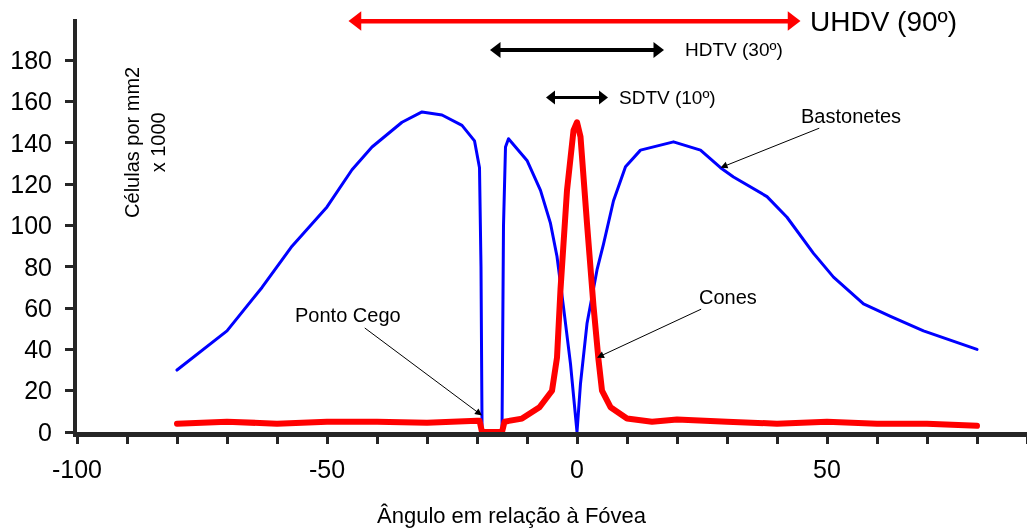  What do you see at coordinates (31, 183) in the screenshot?
I see `y-tick-label: 120` at bounding box center [31, 183].